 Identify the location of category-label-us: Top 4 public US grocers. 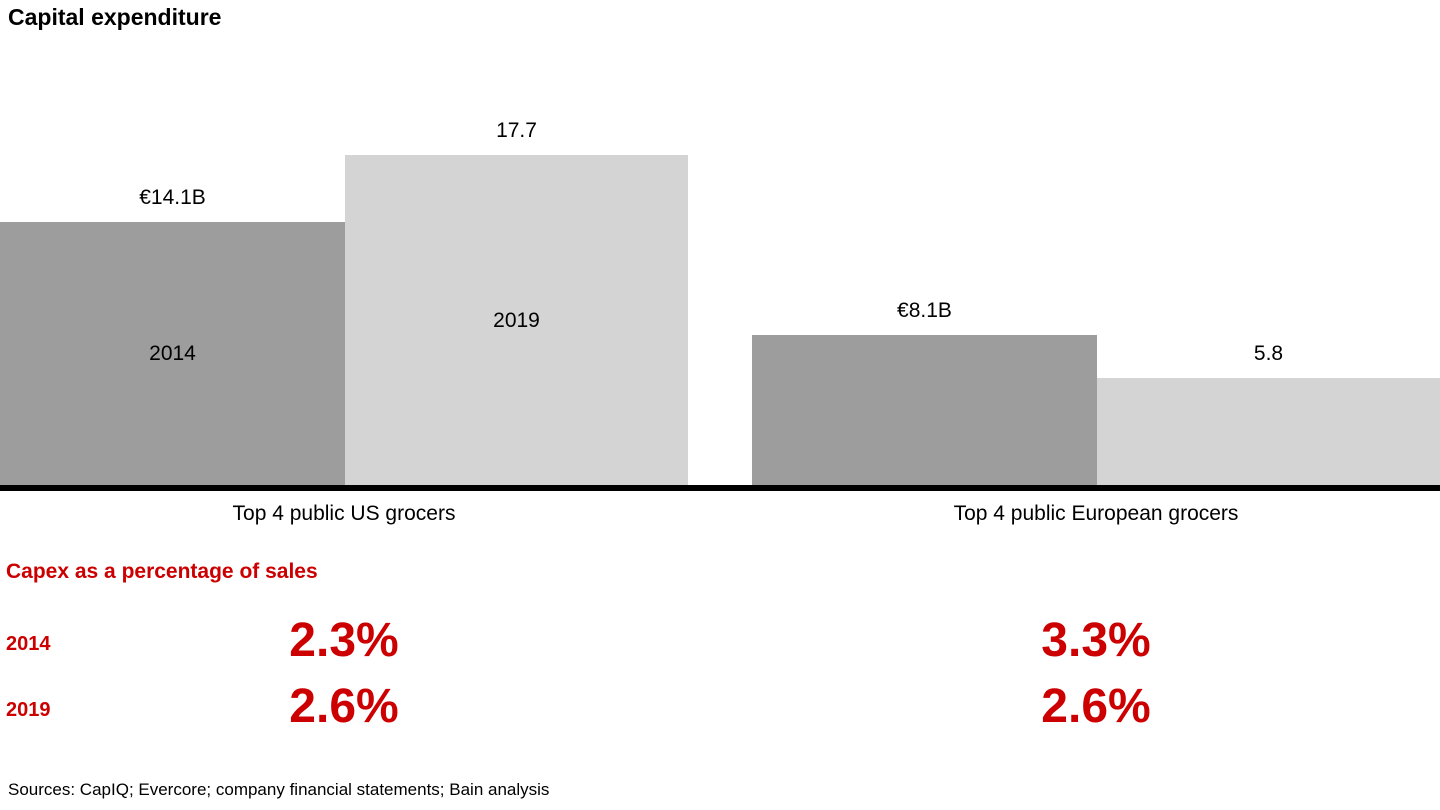
(344, 513).